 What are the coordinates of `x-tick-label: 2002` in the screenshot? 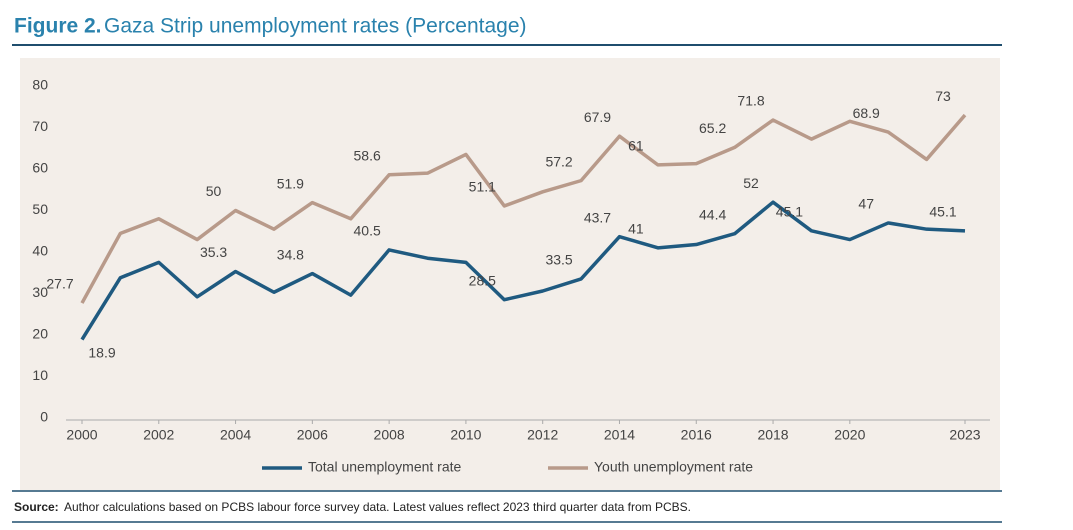 It's located at (158, 435).